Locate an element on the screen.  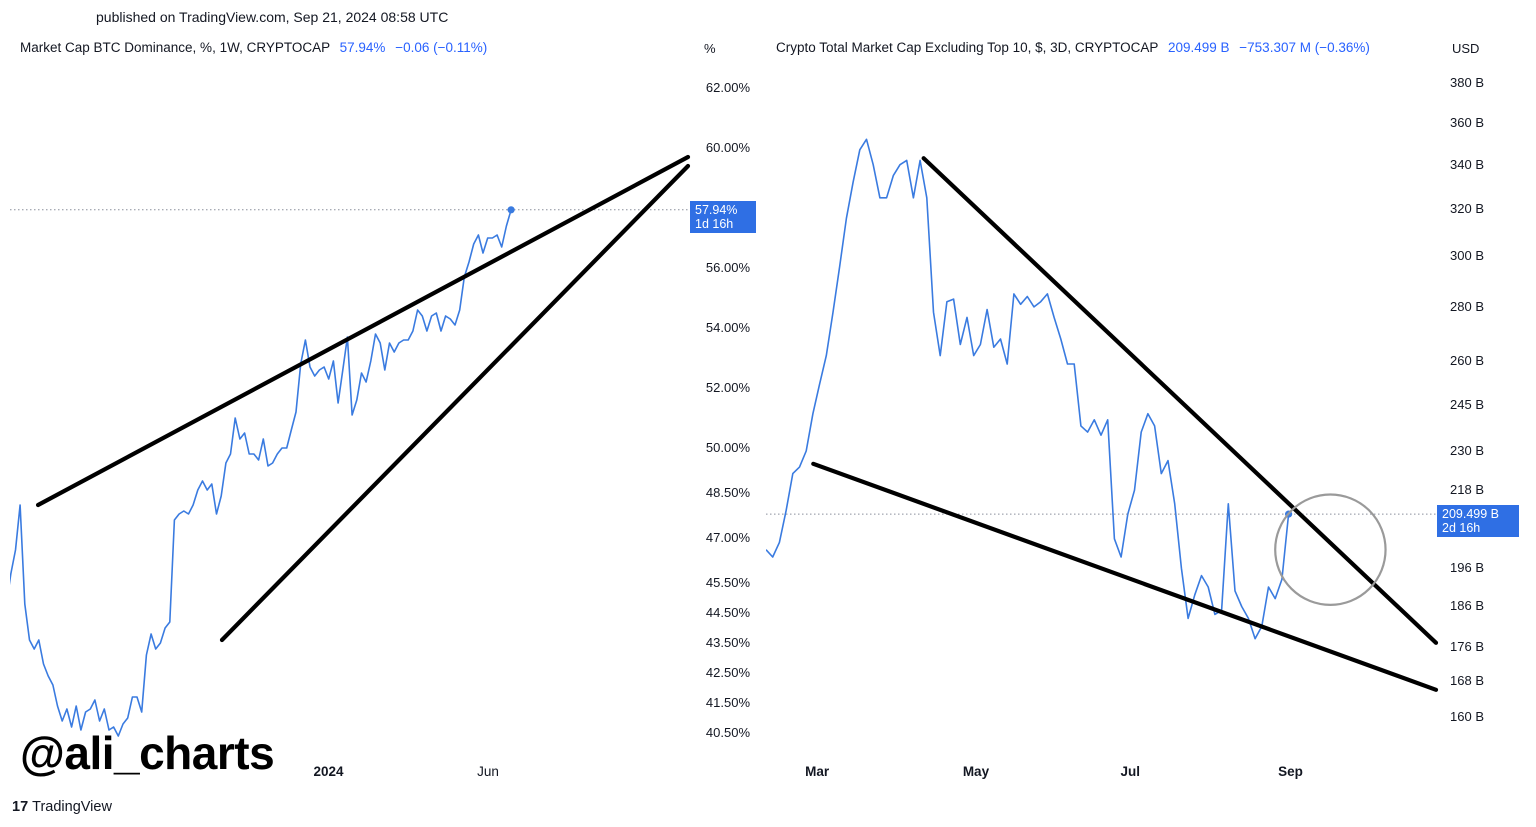
price-tag-value: 209.499 B is located at coordinates (1470, 514).